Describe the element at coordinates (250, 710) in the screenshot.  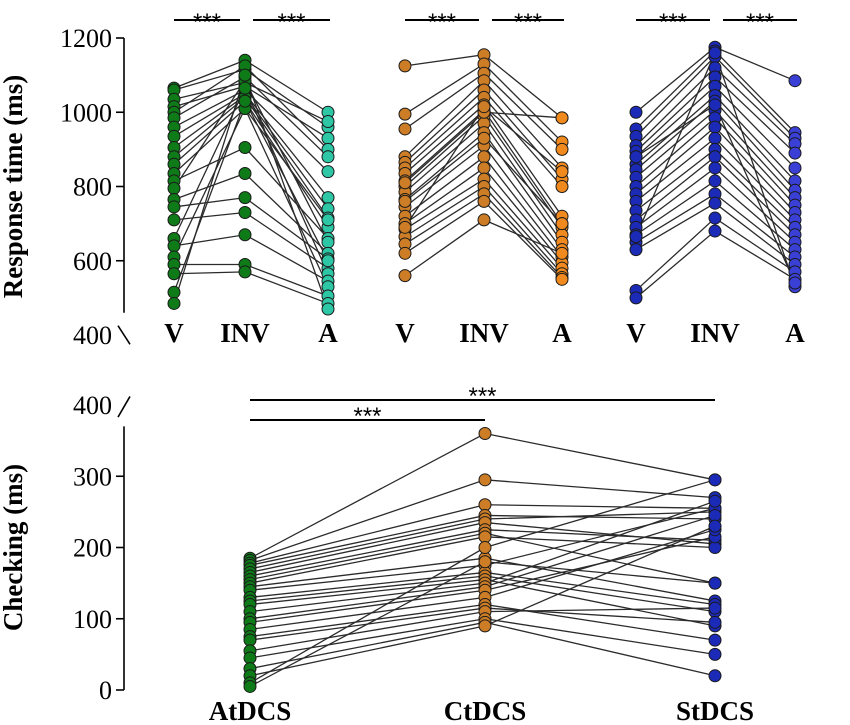
I see `category-label: AtDCS` at that location.